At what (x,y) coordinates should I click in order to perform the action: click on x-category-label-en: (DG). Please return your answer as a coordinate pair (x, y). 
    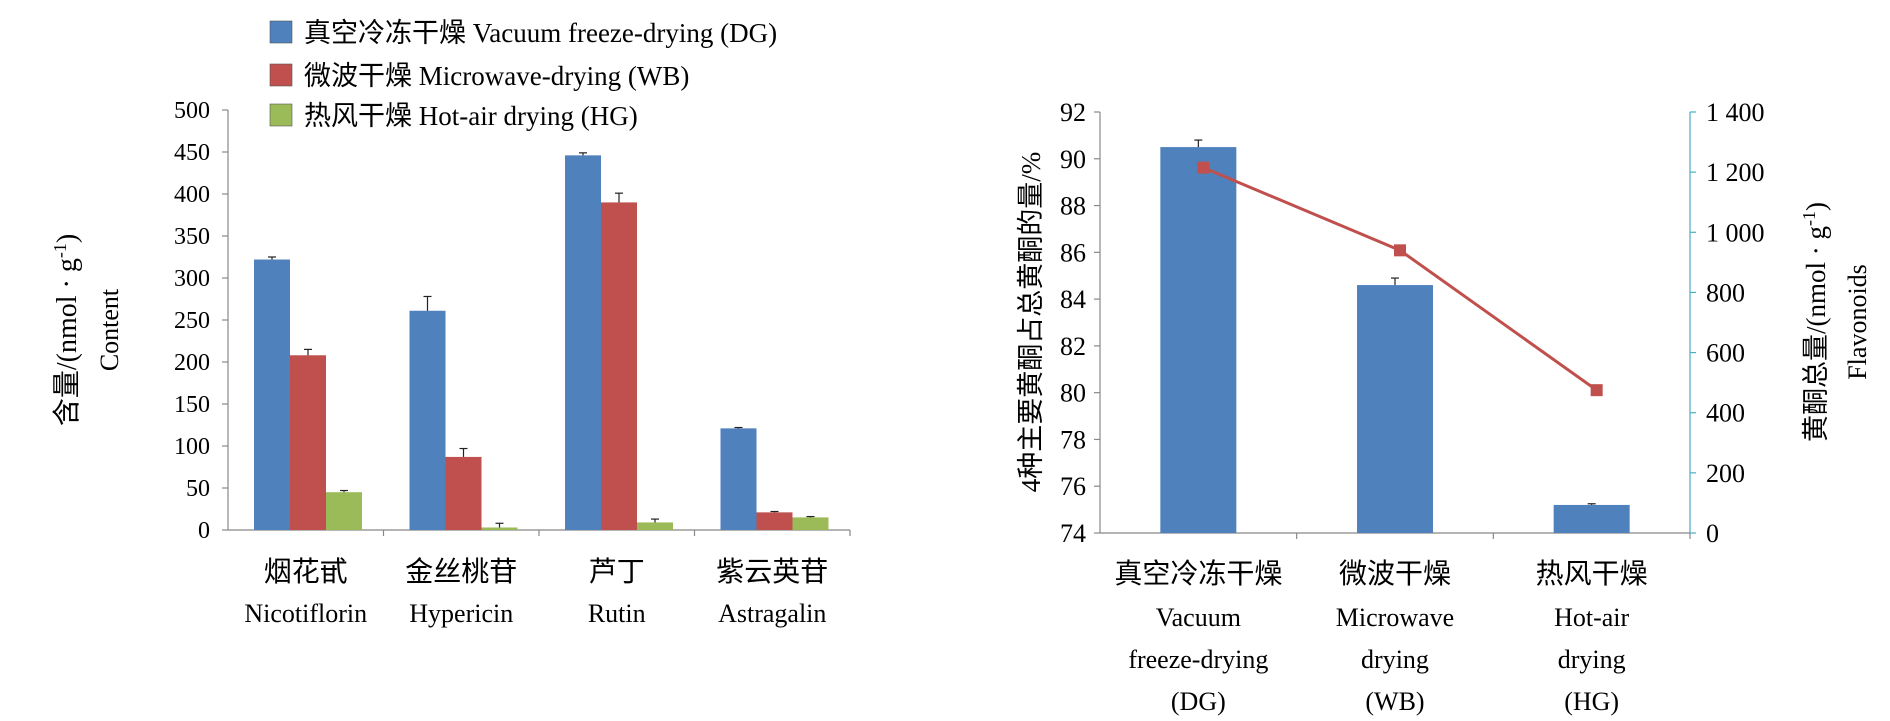
    Looking at the image, I should click on (1198, 701).